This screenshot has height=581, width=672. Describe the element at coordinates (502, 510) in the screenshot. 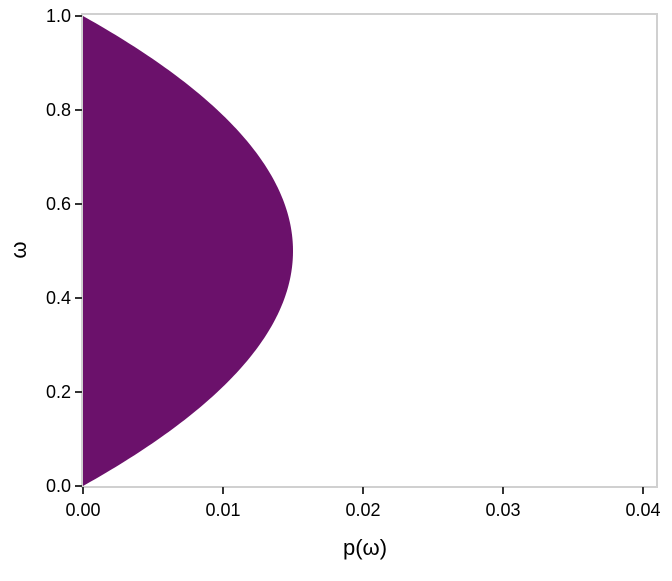

I see `x-tick-label: 0.03` at that location.